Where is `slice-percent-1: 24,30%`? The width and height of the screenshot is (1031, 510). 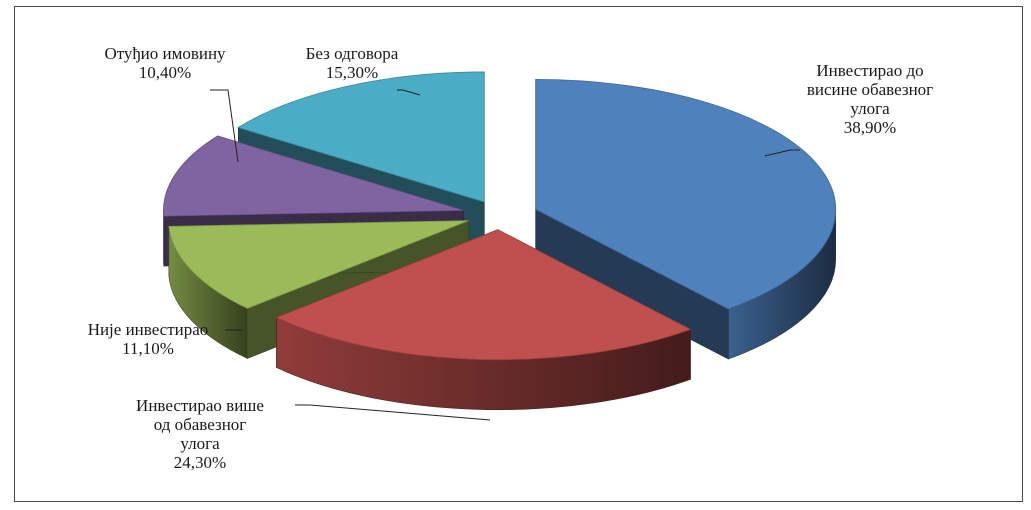
slice-percent-1: 24,30% is located at coordinates (200, 462).